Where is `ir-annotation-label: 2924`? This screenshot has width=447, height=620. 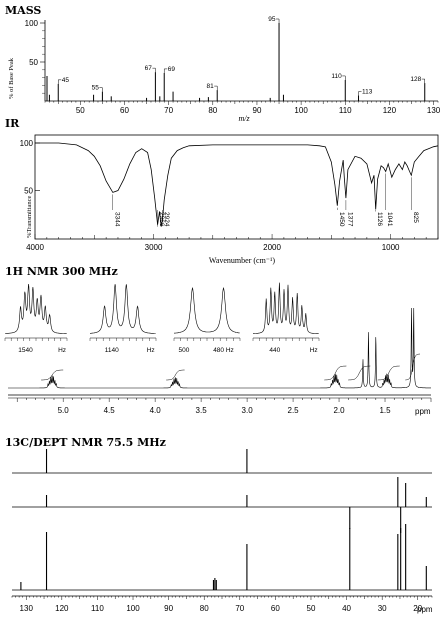
ir-annotation-label: 2924 is located at coordinates (166, 219).